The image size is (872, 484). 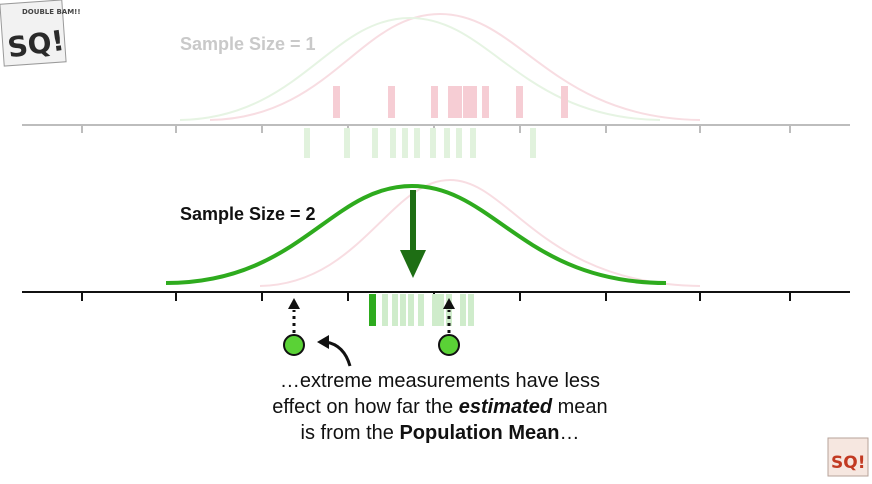 What do you see at coordinates (449, 315) in the screenshot?
I see `right-dotted-arrow` at bounding box center [449, 315].